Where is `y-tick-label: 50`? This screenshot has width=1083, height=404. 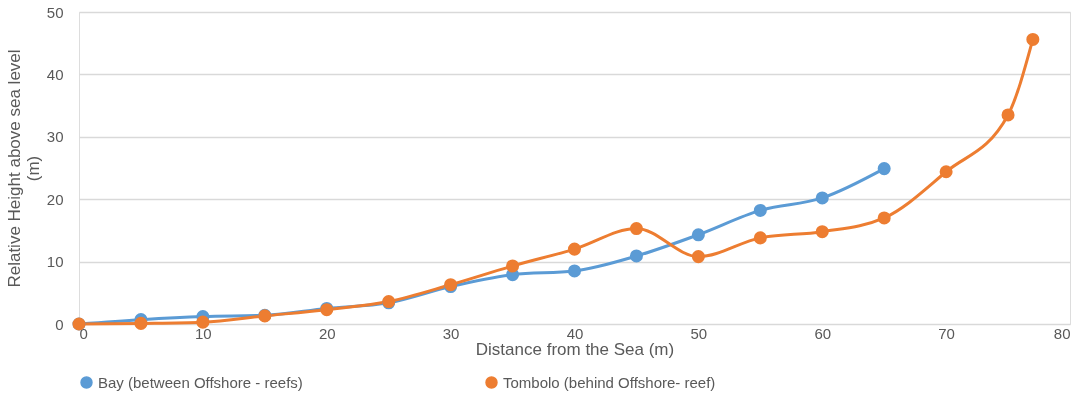
y-tick-label: 50 is located at coordinates (55, 12).